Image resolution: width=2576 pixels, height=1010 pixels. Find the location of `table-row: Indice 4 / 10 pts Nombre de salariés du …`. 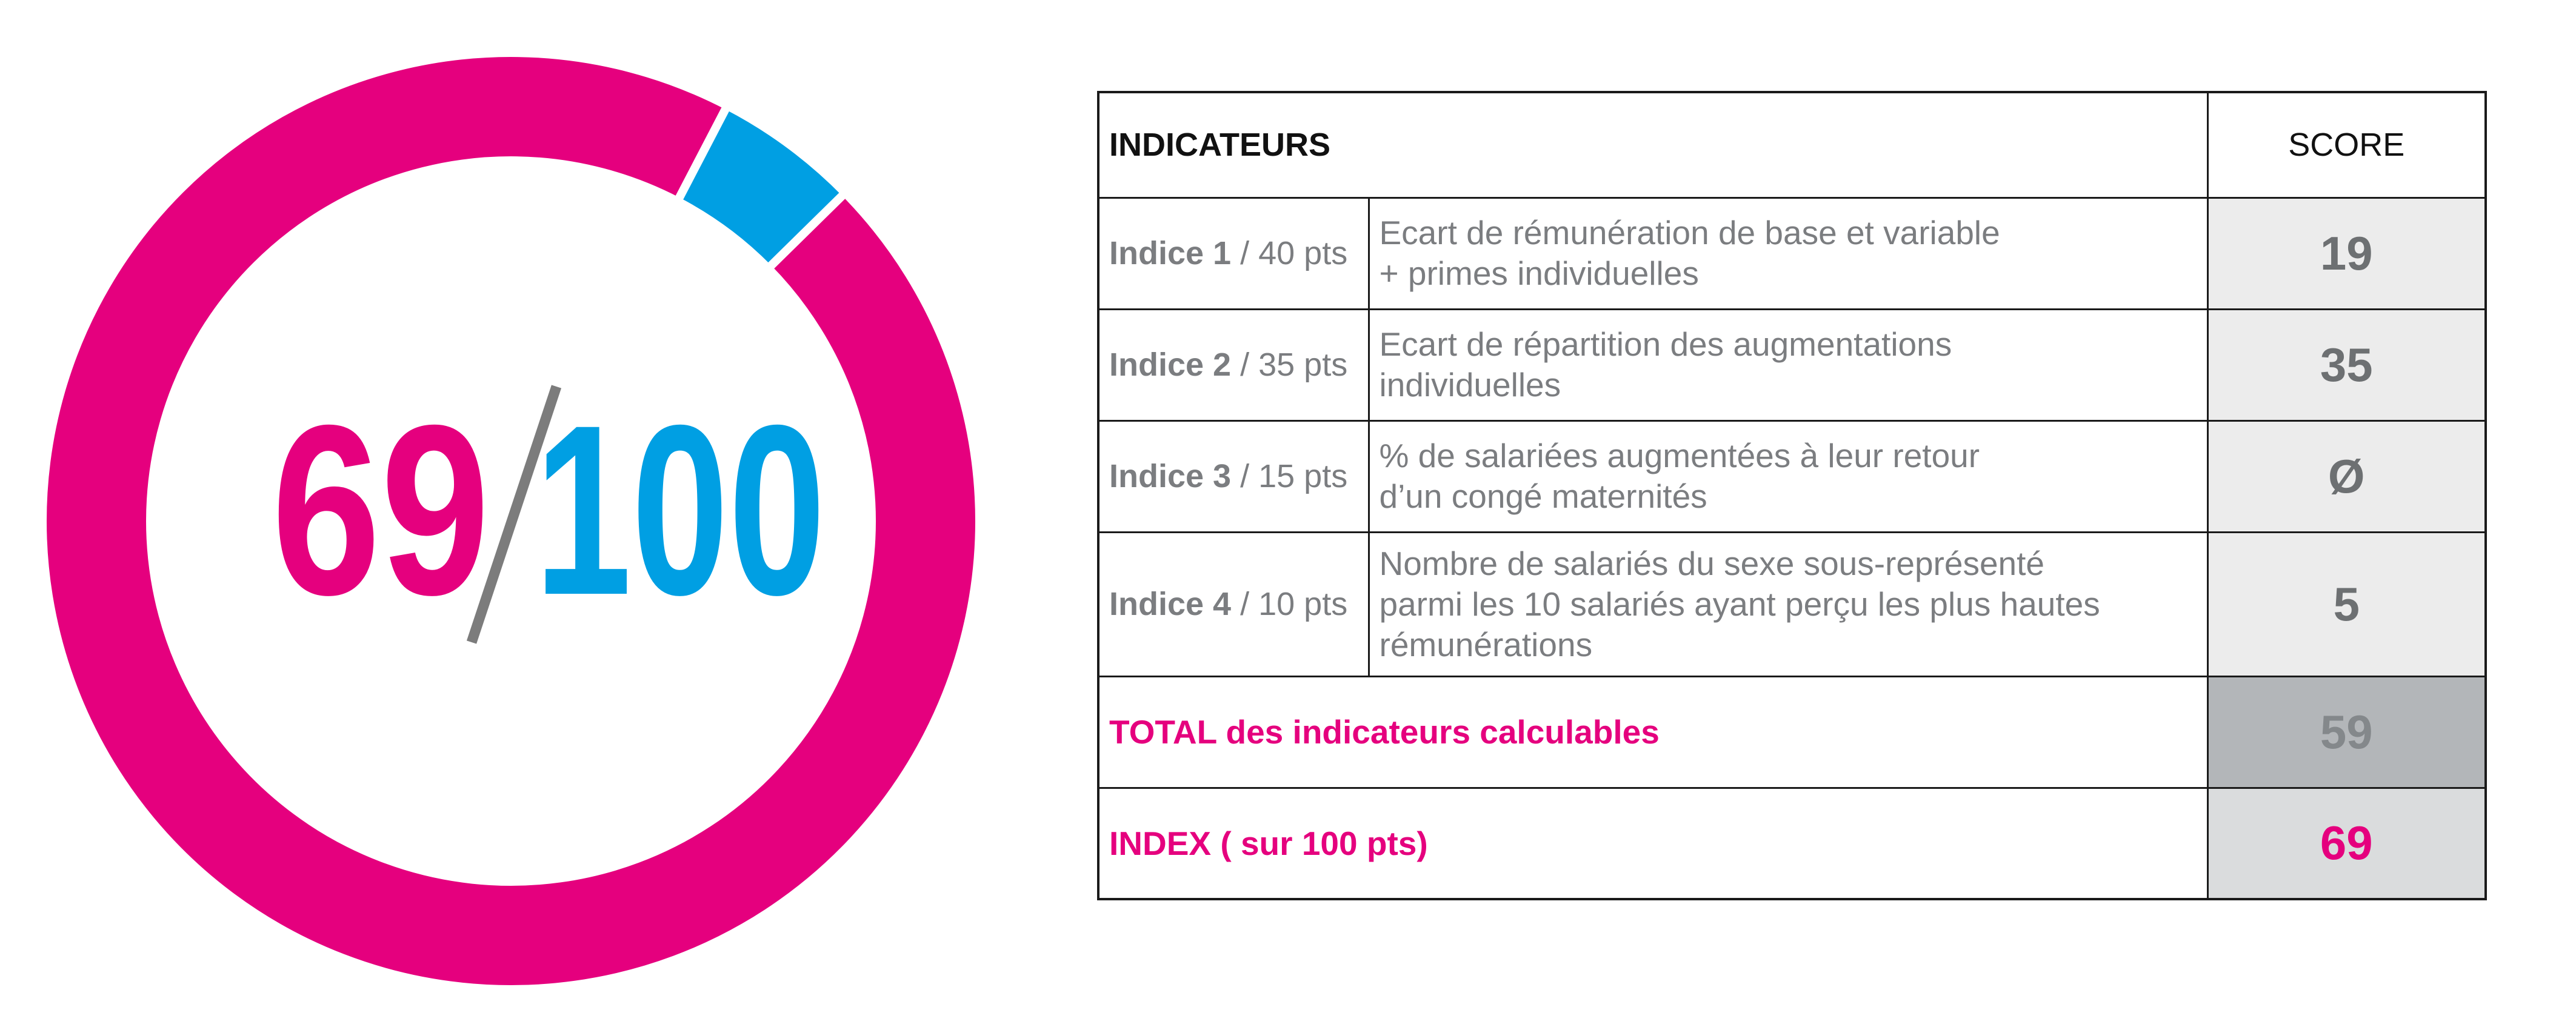

table-row: Indice 4 / 10 pts Nombre de salariés du … is located at coordinates (1792, 604).